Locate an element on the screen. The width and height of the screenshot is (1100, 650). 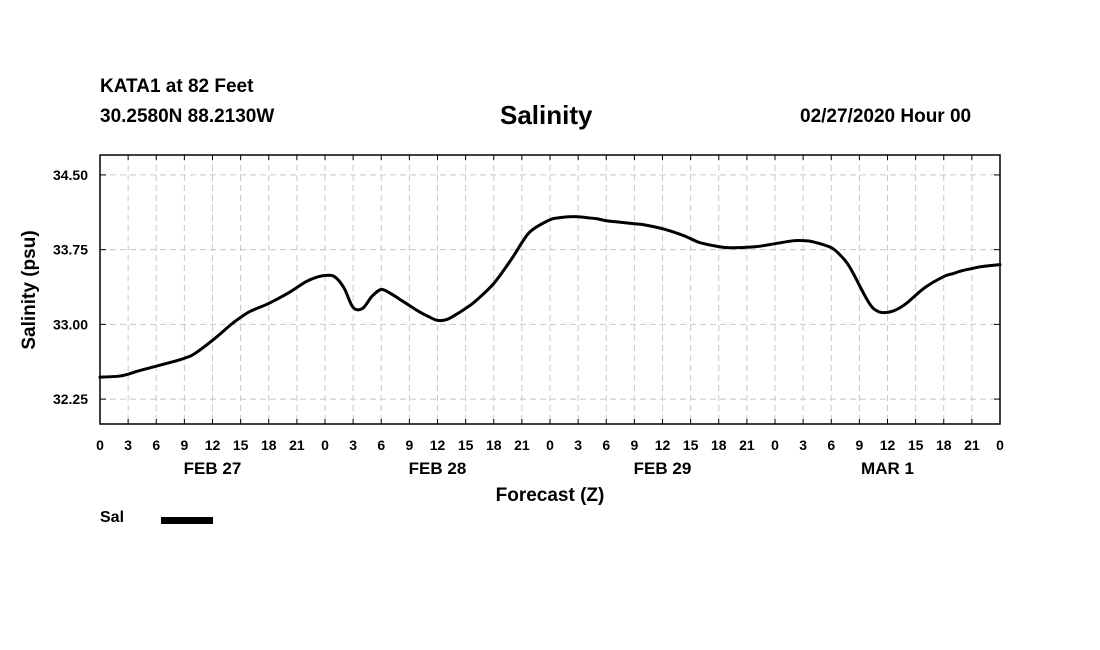
day-label: FEB 28 is located at coordinates (438, 468).